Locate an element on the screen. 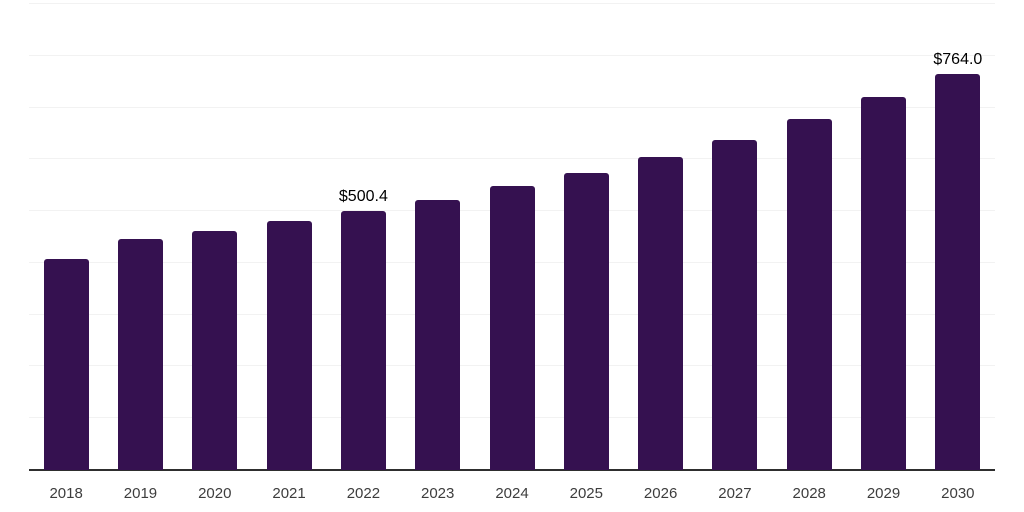  x-tick-label-2021: 2021 is located at coordinates (289, 493).